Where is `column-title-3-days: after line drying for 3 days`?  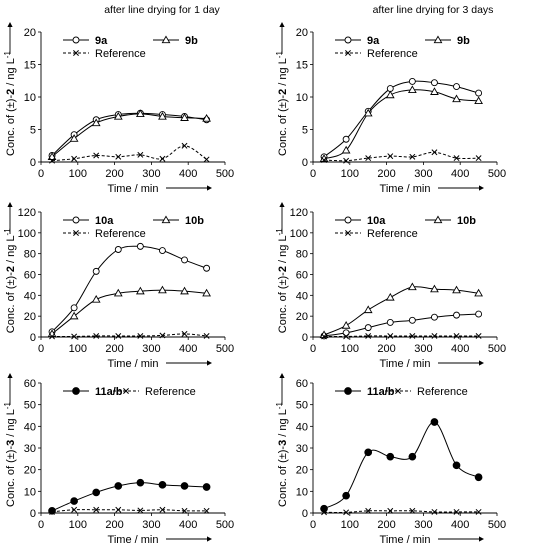 column-title-3-days: after line drying for 3 days is located at coordinates (433, 10).